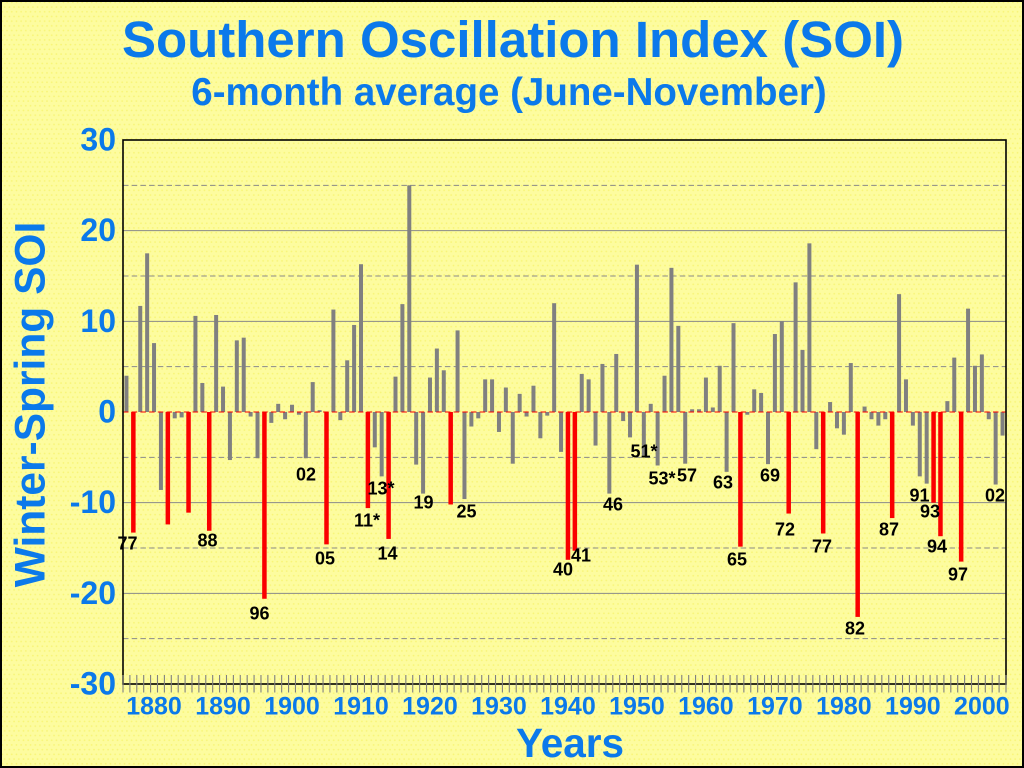  Describe the element at coordinates (207, 541) in the screenshot. I see `svg-text: 88` at that location.